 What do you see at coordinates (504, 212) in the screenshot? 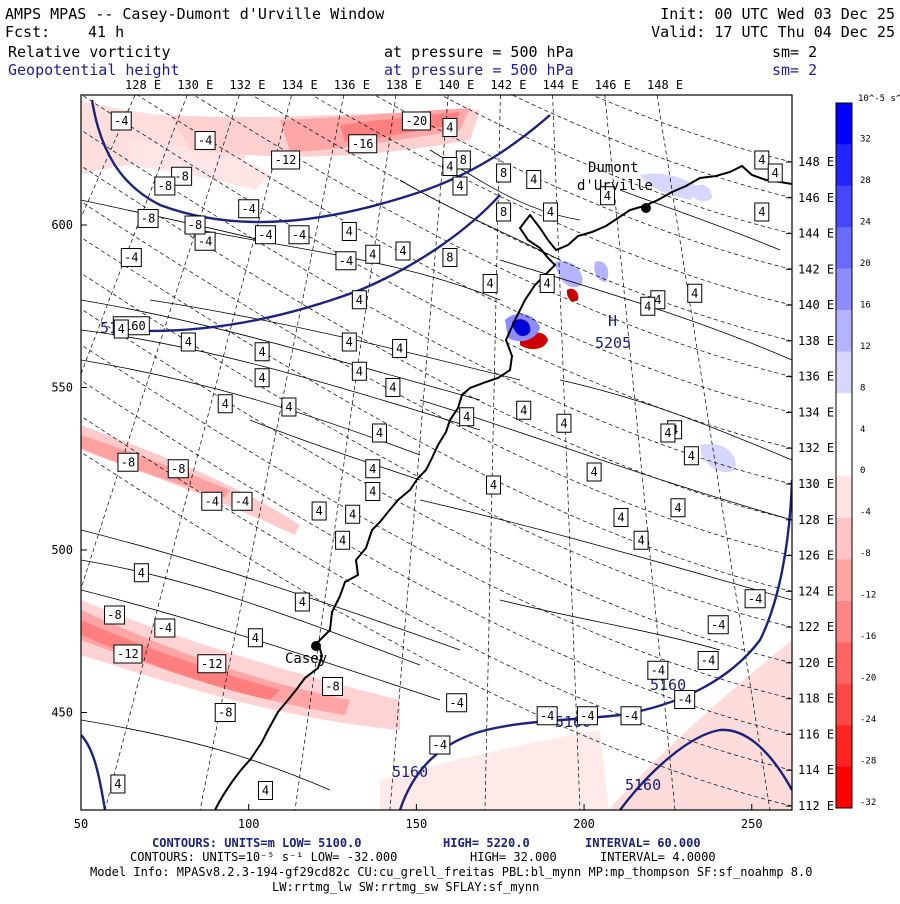
I see `vorticity-label: 8` at bounding box center [504, 212].